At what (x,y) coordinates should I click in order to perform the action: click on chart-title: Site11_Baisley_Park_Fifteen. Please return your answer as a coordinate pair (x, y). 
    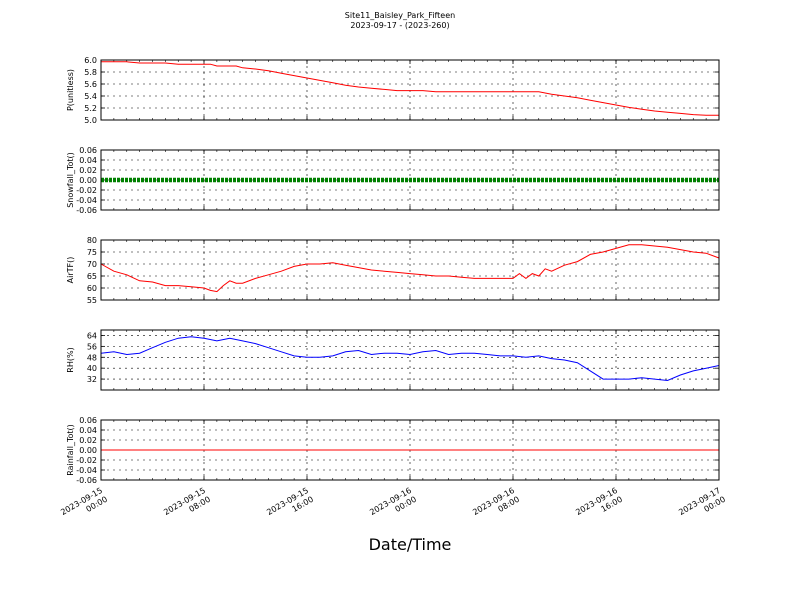
    Looking at the image, I should click on (400, 15).